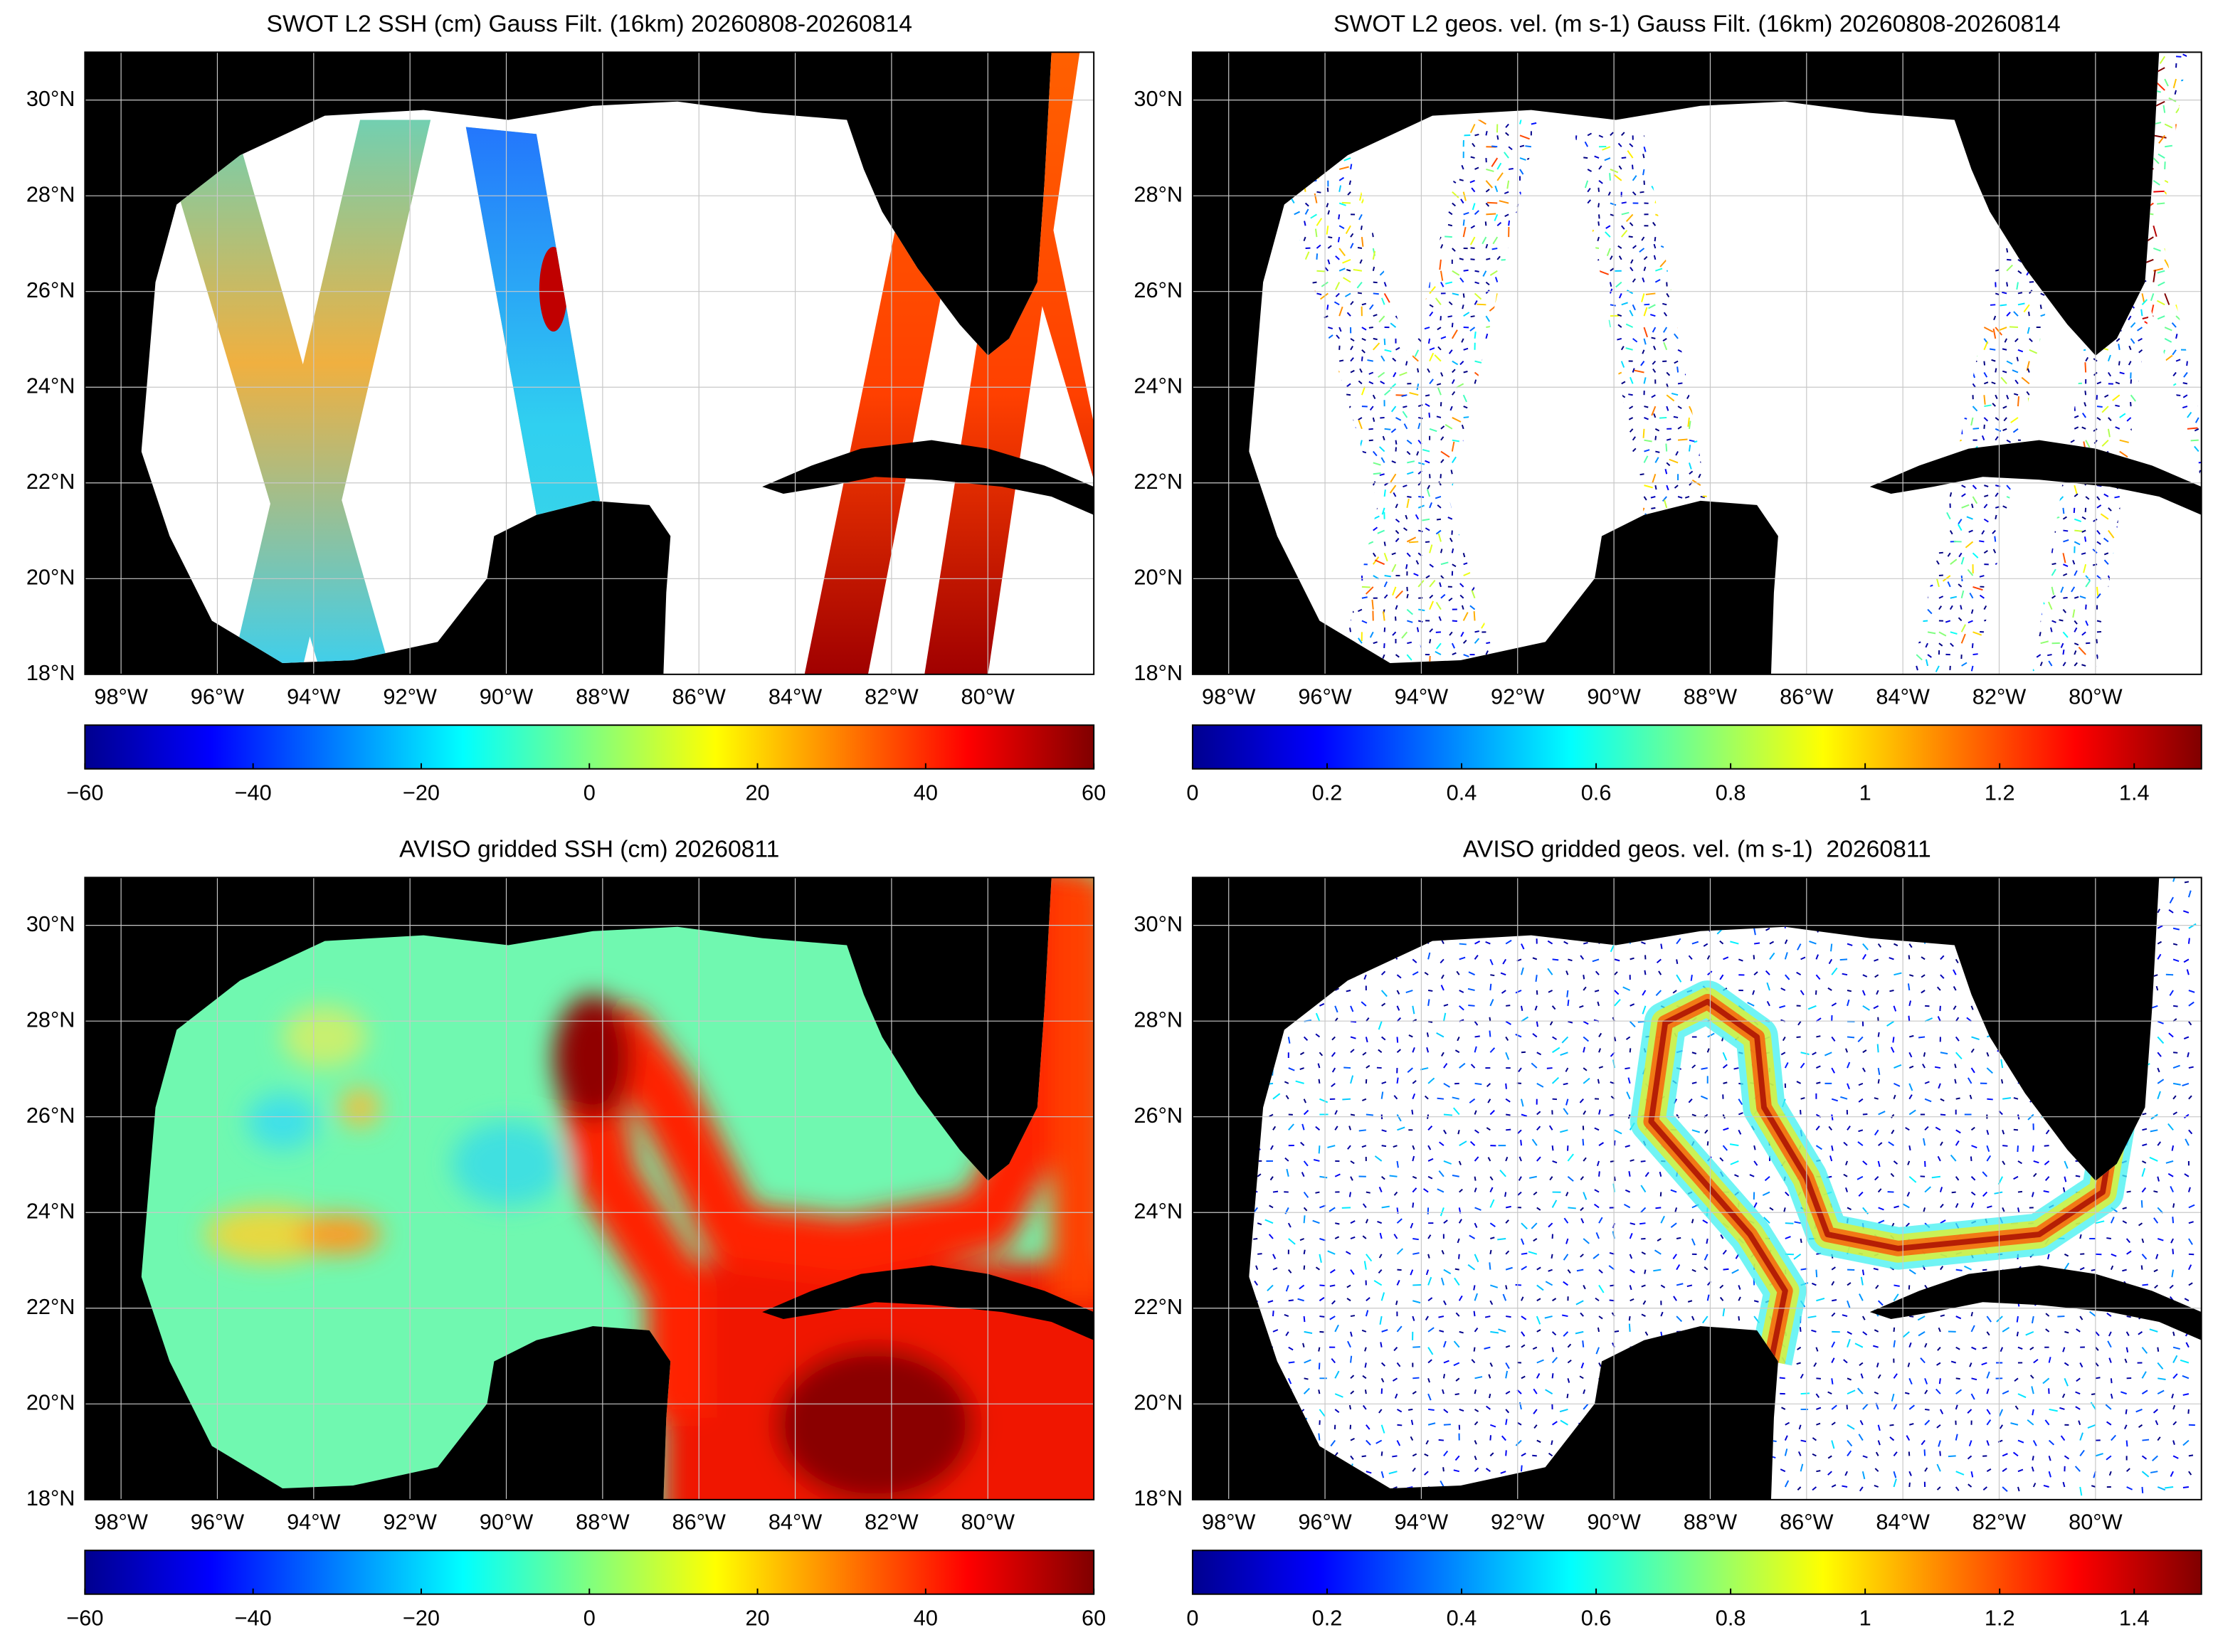 The image size is (2213, 1652). Describe the element at coordinates (1158, 289) in the screenshot. I see `y-tick-label: 26°N` at that location.